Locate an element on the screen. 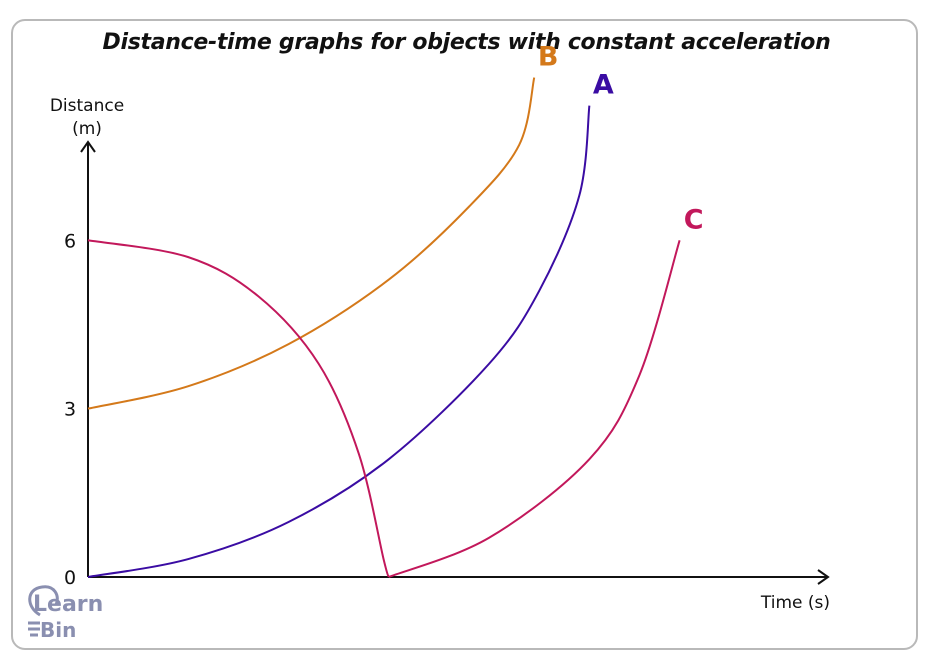 The width and height of the screenshot is (933, 664). y-tick-label: 0 is located at coordinates (70, 578).